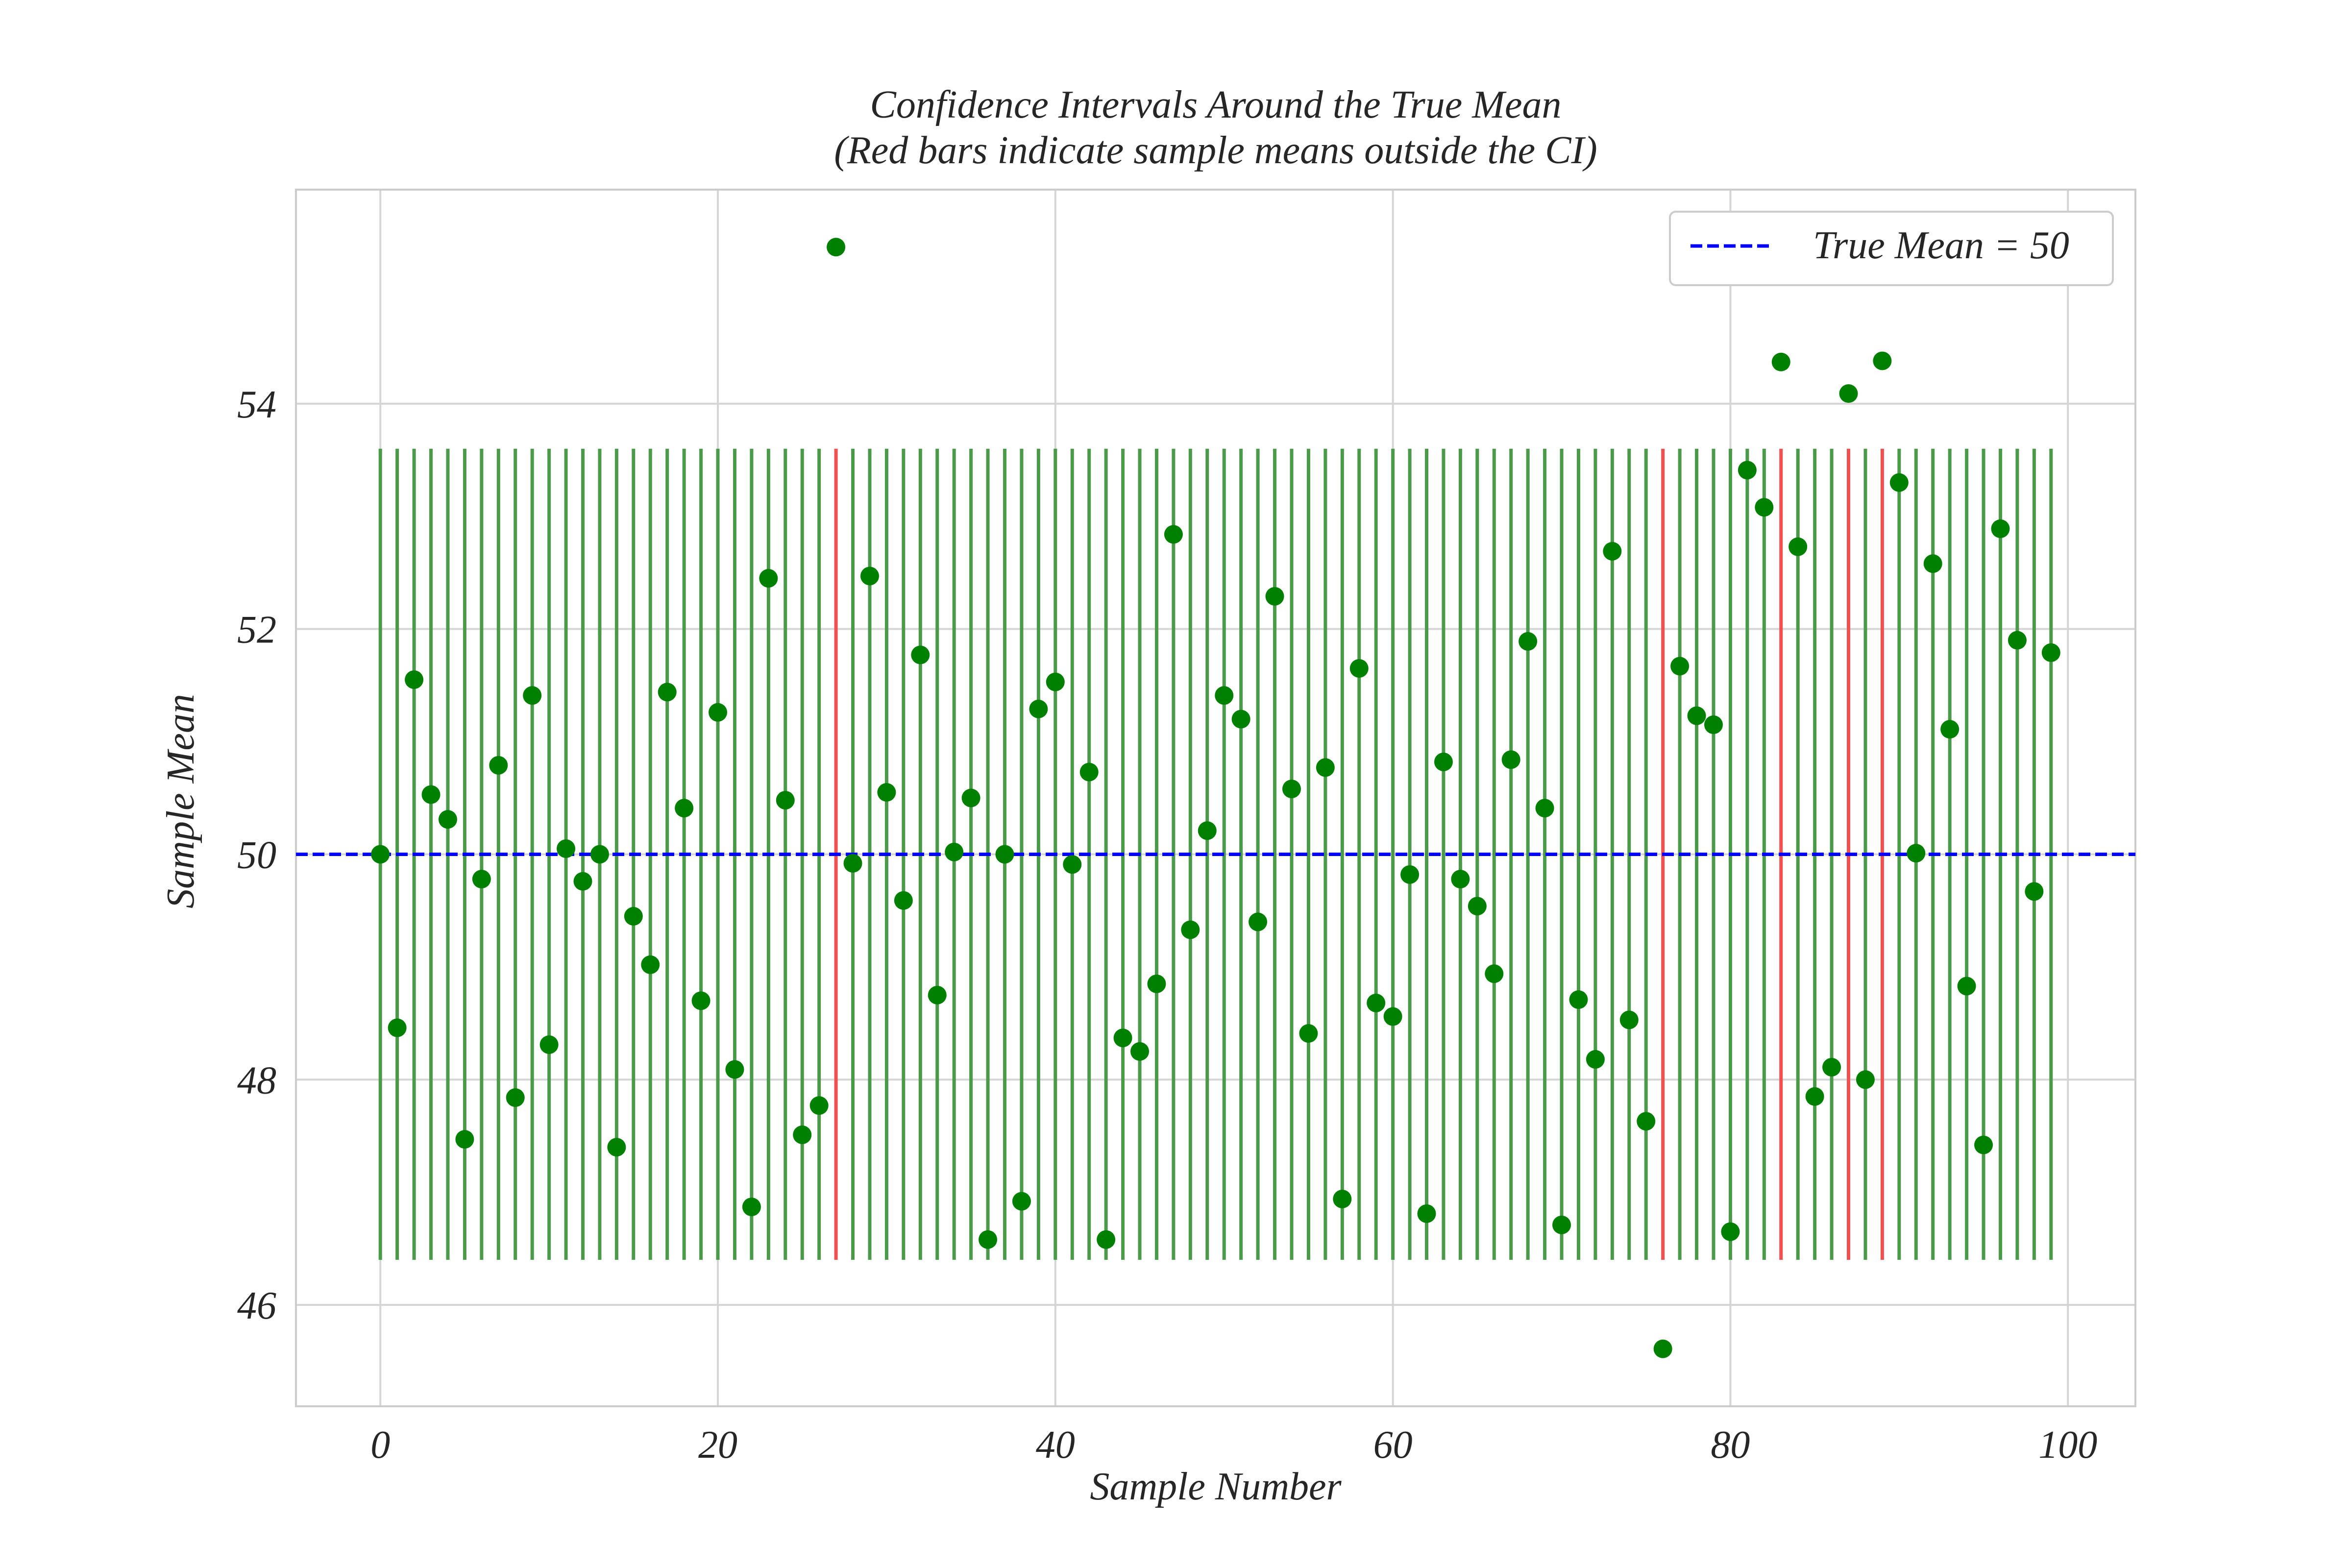 The height and width of the screenshot is (1568, 2352). I want to click on y-tick-label: 48, so click(256, 1080).